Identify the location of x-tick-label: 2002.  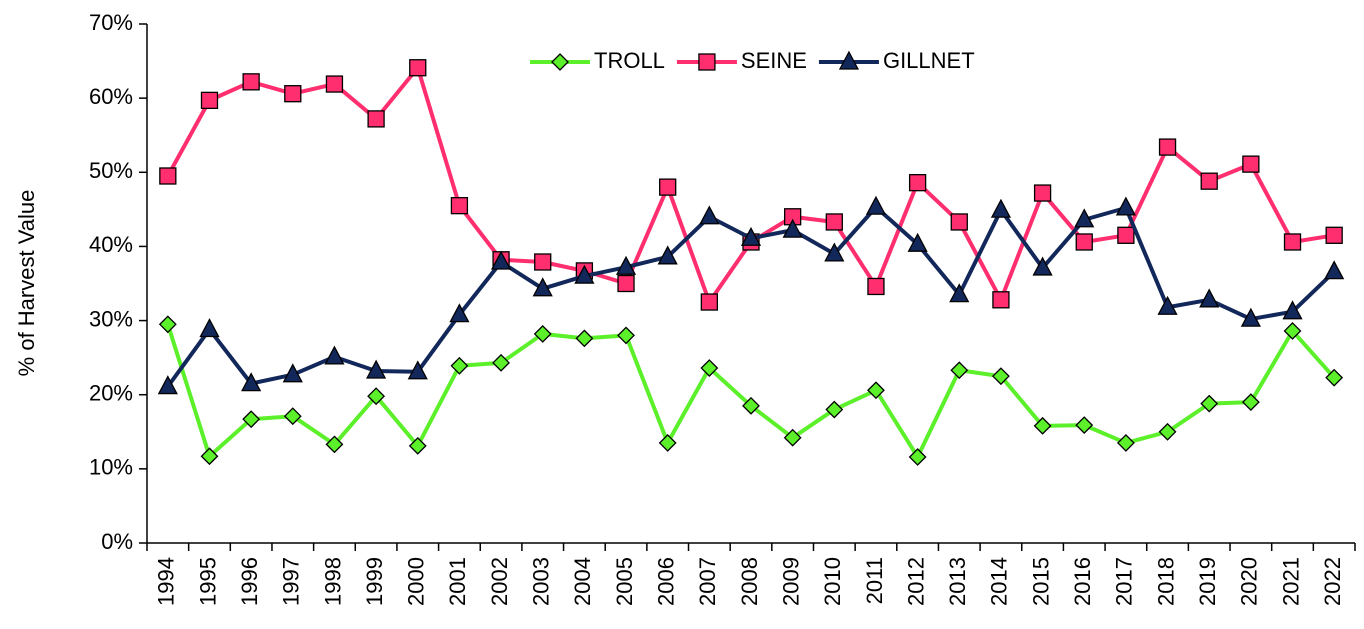
(499, 581).